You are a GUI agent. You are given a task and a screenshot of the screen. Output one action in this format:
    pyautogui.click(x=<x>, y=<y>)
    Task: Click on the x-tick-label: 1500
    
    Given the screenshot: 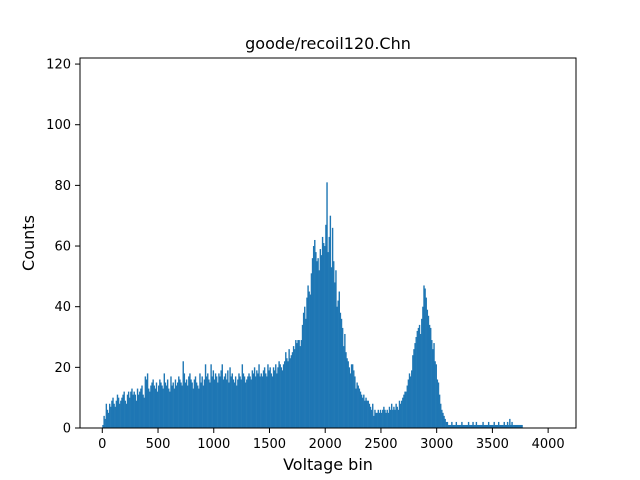 What is the action you would take?
    pyautogui.click(x=269, y=444)
    